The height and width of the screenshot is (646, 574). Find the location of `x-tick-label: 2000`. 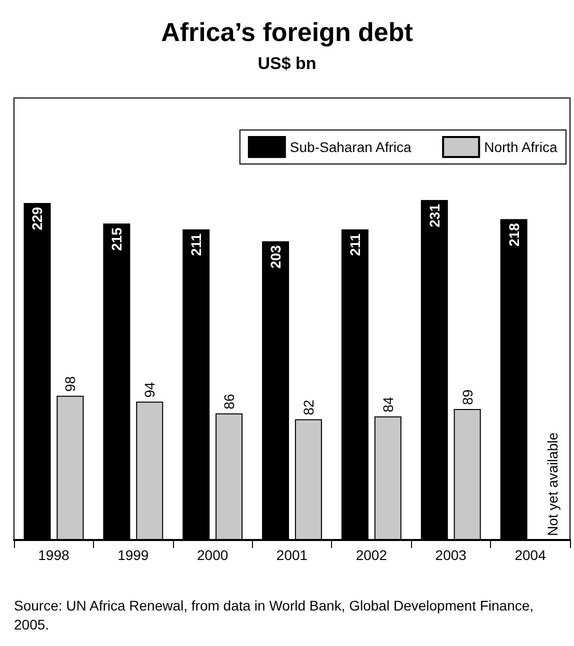

x-tick-label: 2000 is located at coordinates (212, 555).